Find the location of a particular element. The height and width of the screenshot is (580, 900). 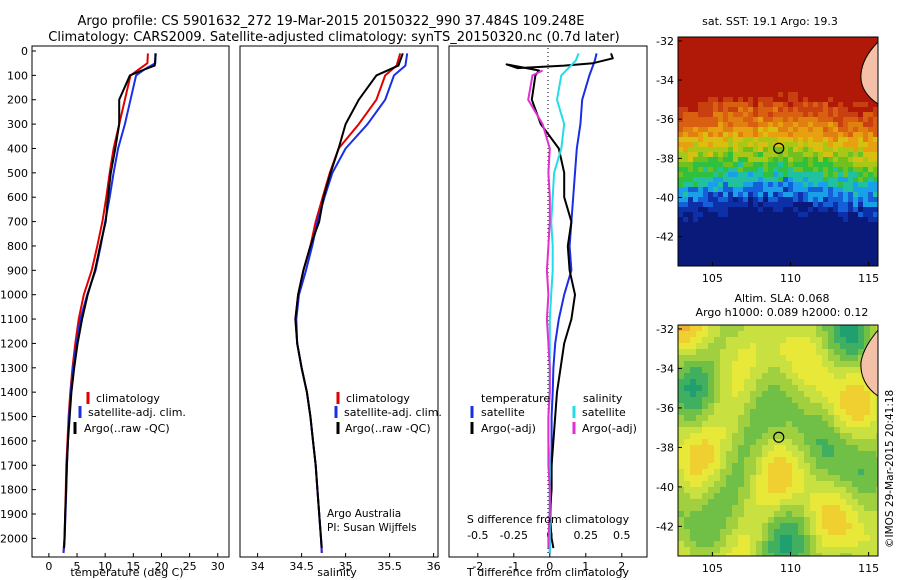

legend-climatology: climatology is located at coordinates (378, 398).